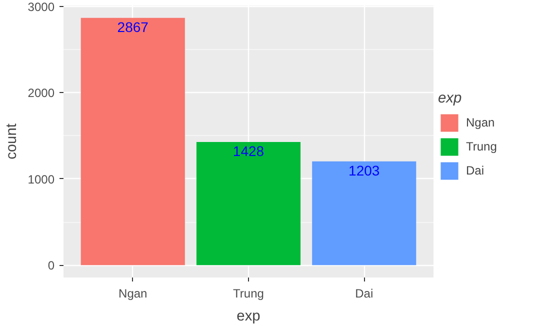 The height and width of the screenshot is (326, 541). What do you see at coordinates (41, 179) in the screenshot?
I see `y-tick-label: 1000` at bounding box center [41, 179].